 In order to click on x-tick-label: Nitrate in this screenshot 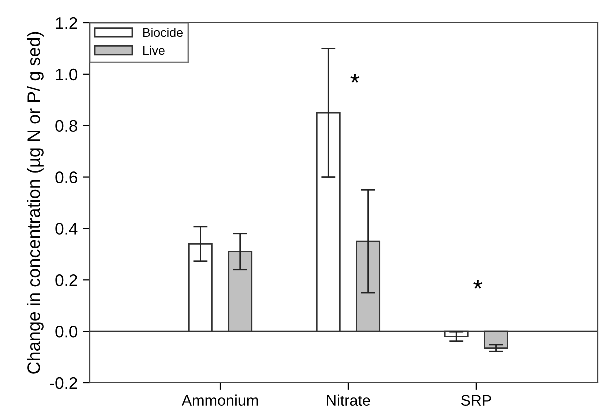, I will do `click(348, 400)`.